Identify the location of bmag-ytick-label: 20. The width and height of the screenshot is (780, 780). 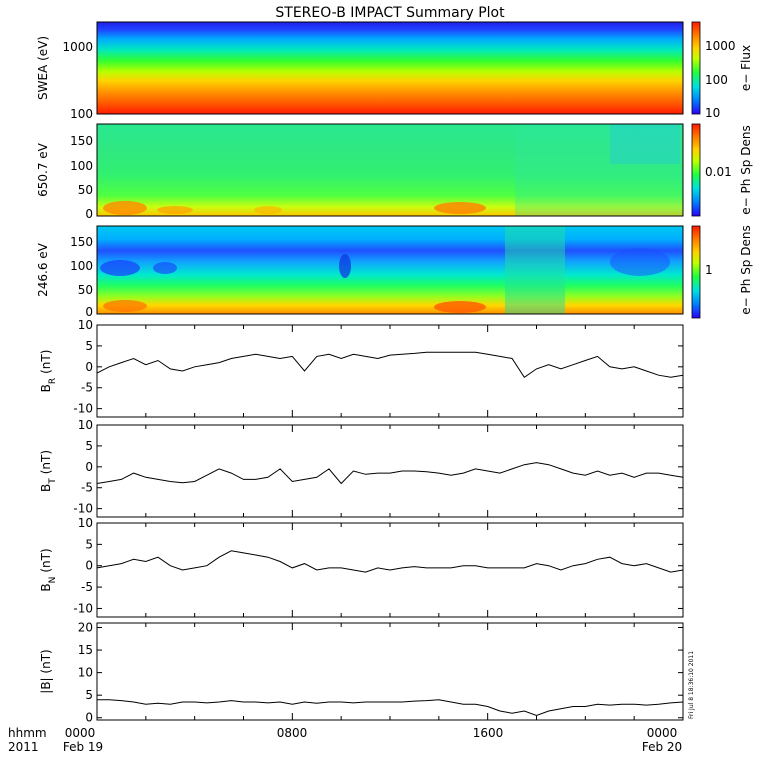
(85, 628).